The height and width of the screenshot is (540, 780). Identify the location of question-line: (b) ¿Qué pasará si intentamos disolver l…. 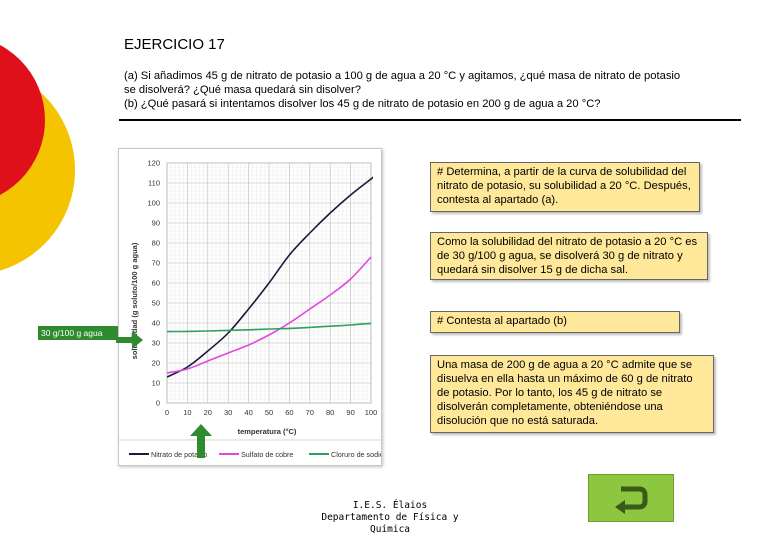
(362, 104).